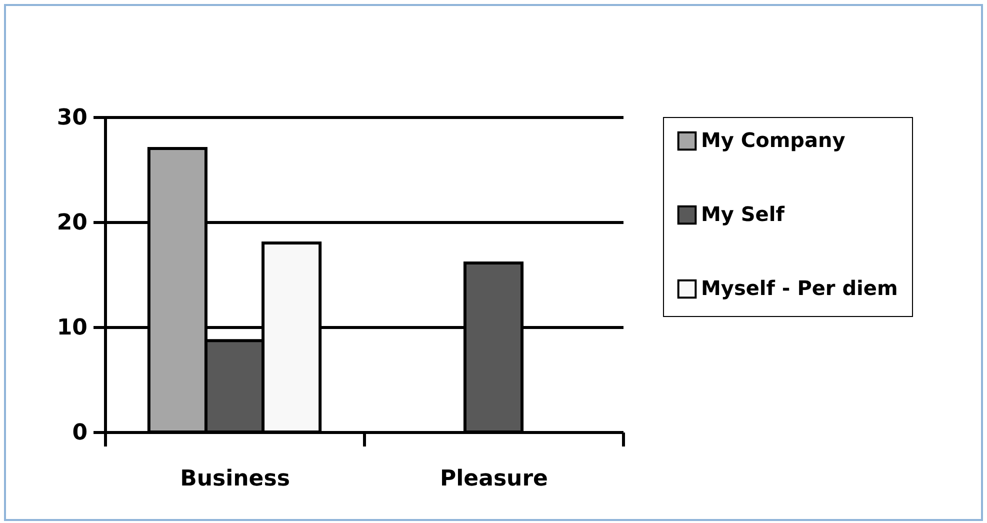 Image resolution: width=987 pixels, height=523 pixels. I want to click on y-tick-label: 0, so click(80, 433).